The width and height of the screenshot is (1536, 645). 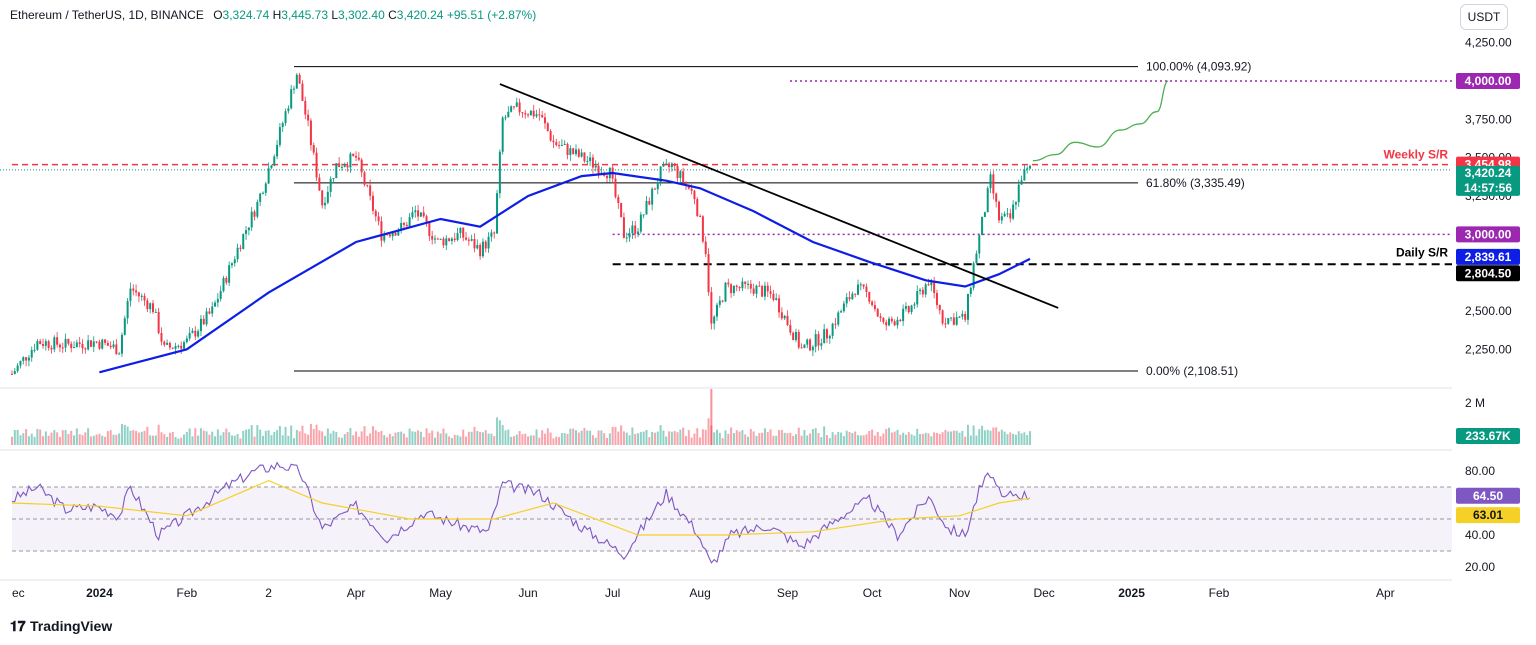 I want to click on tradingview-branding: 𝟏𝟕 TradingView, so click(x=61, y=626).